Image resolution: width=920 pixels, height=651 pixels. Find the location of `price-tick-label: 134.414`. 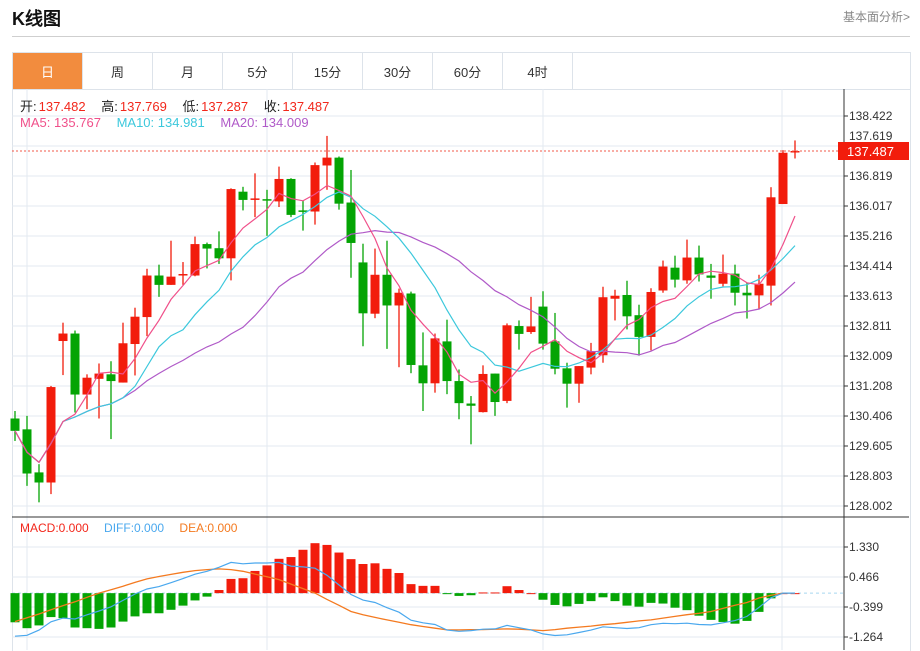

price-tick-label: 134.414 is located at coordinates (871, 266).